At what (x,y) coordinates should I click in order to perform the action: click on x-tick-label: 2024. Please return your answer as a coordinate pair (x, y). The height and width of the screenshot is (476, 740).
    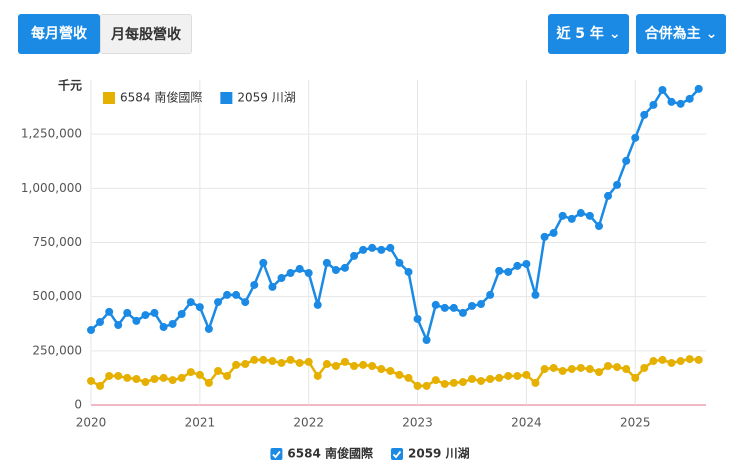
    Looking at the image, I should click on (526, 423).